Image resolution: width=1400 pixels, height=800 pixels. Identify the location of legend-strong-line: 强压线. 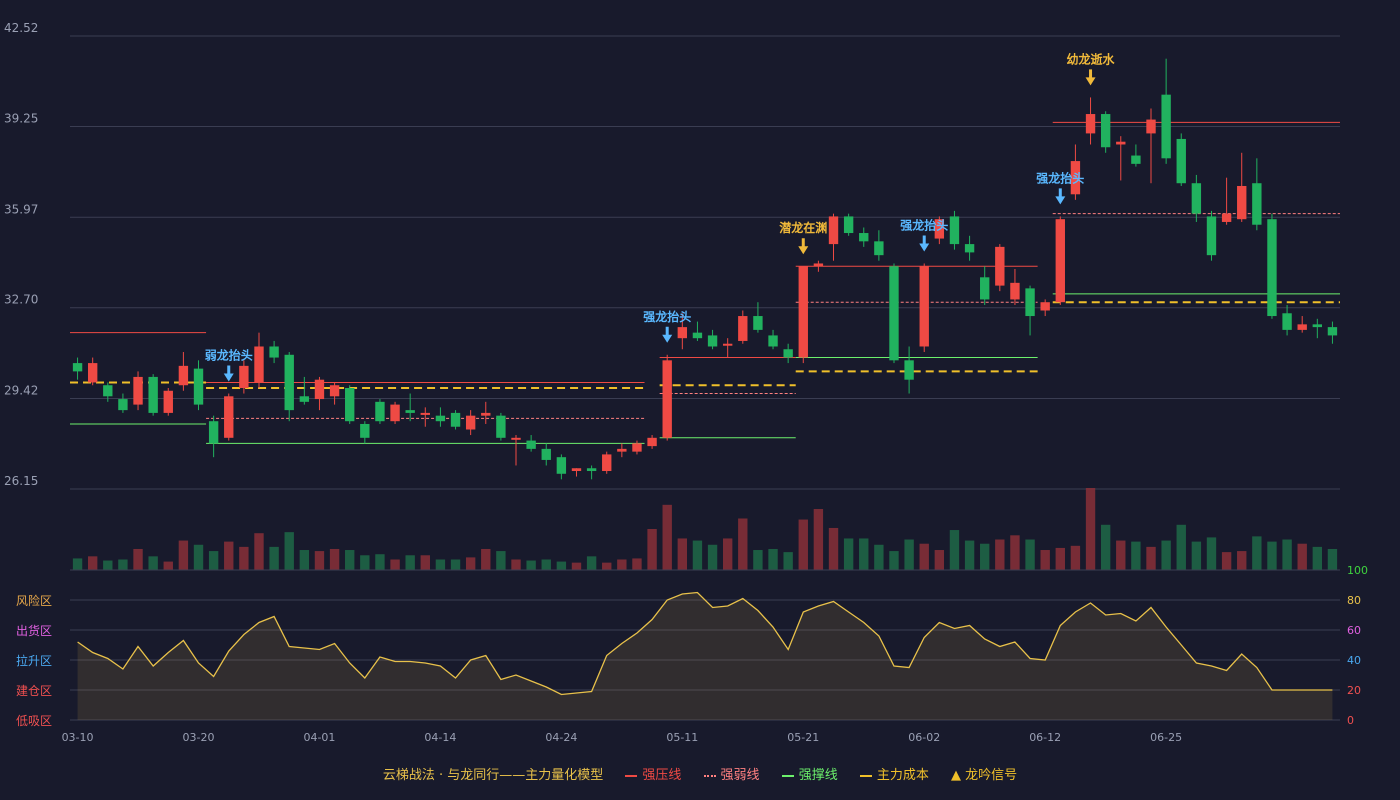
(653, 775).